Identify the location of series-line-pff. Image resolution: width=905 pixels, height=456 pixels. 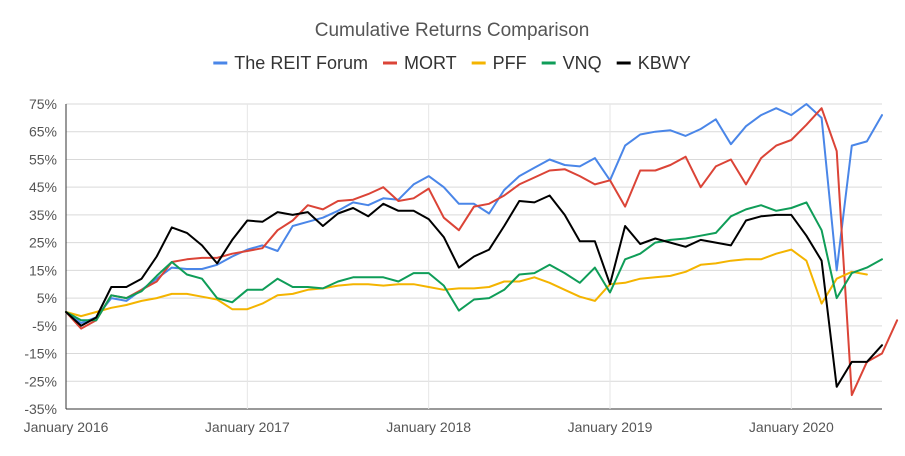
(466, 283).